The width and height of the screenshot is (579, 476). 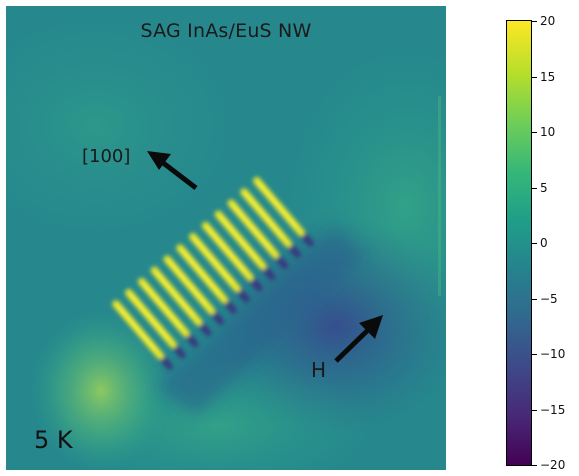 I want to click on map-title: SAG InAs/EuS NW, so click(x=226, y=31).